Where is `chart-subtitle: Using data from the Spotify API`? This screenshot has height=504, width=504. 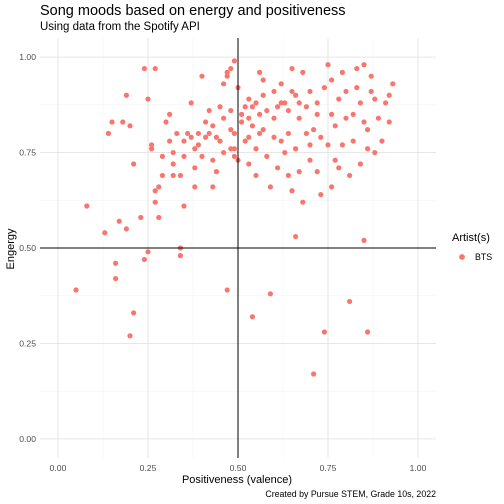
chart-subtitle: Using data from the Spotify API is located at coordinates (120, 27).